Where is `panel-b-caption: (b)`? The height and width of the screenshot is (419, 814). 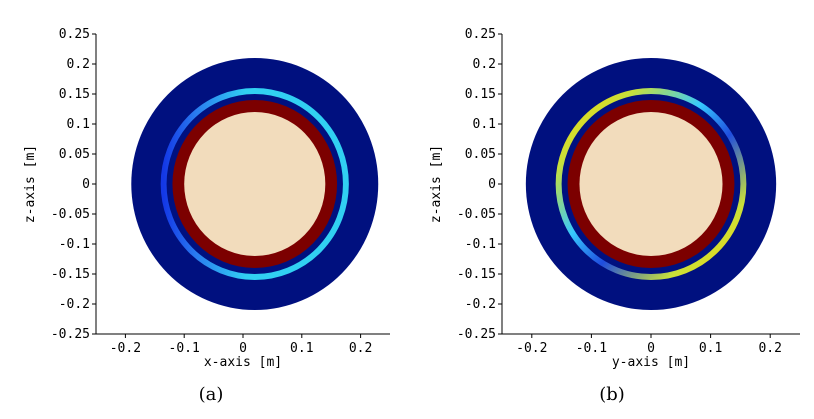 panel-b-caption: (b) is located at coordinates (612, 394).